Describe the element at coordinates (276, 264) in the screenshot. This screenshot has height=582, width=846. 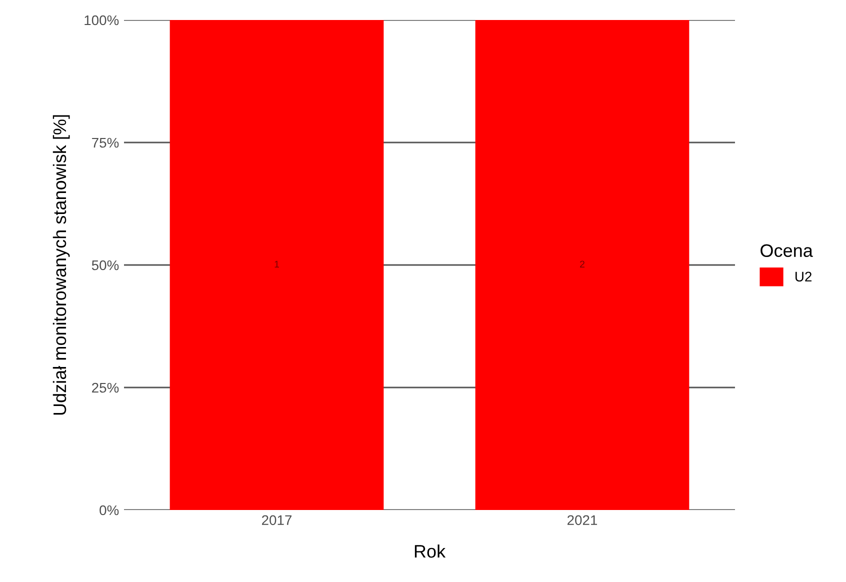
I see `annotation: 1` at that location.